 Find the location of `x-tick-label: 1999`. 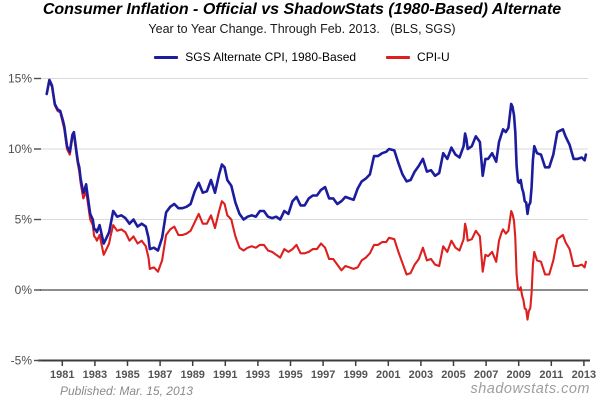

x-tick-label: 1999 is located at coordinates (355, 375).